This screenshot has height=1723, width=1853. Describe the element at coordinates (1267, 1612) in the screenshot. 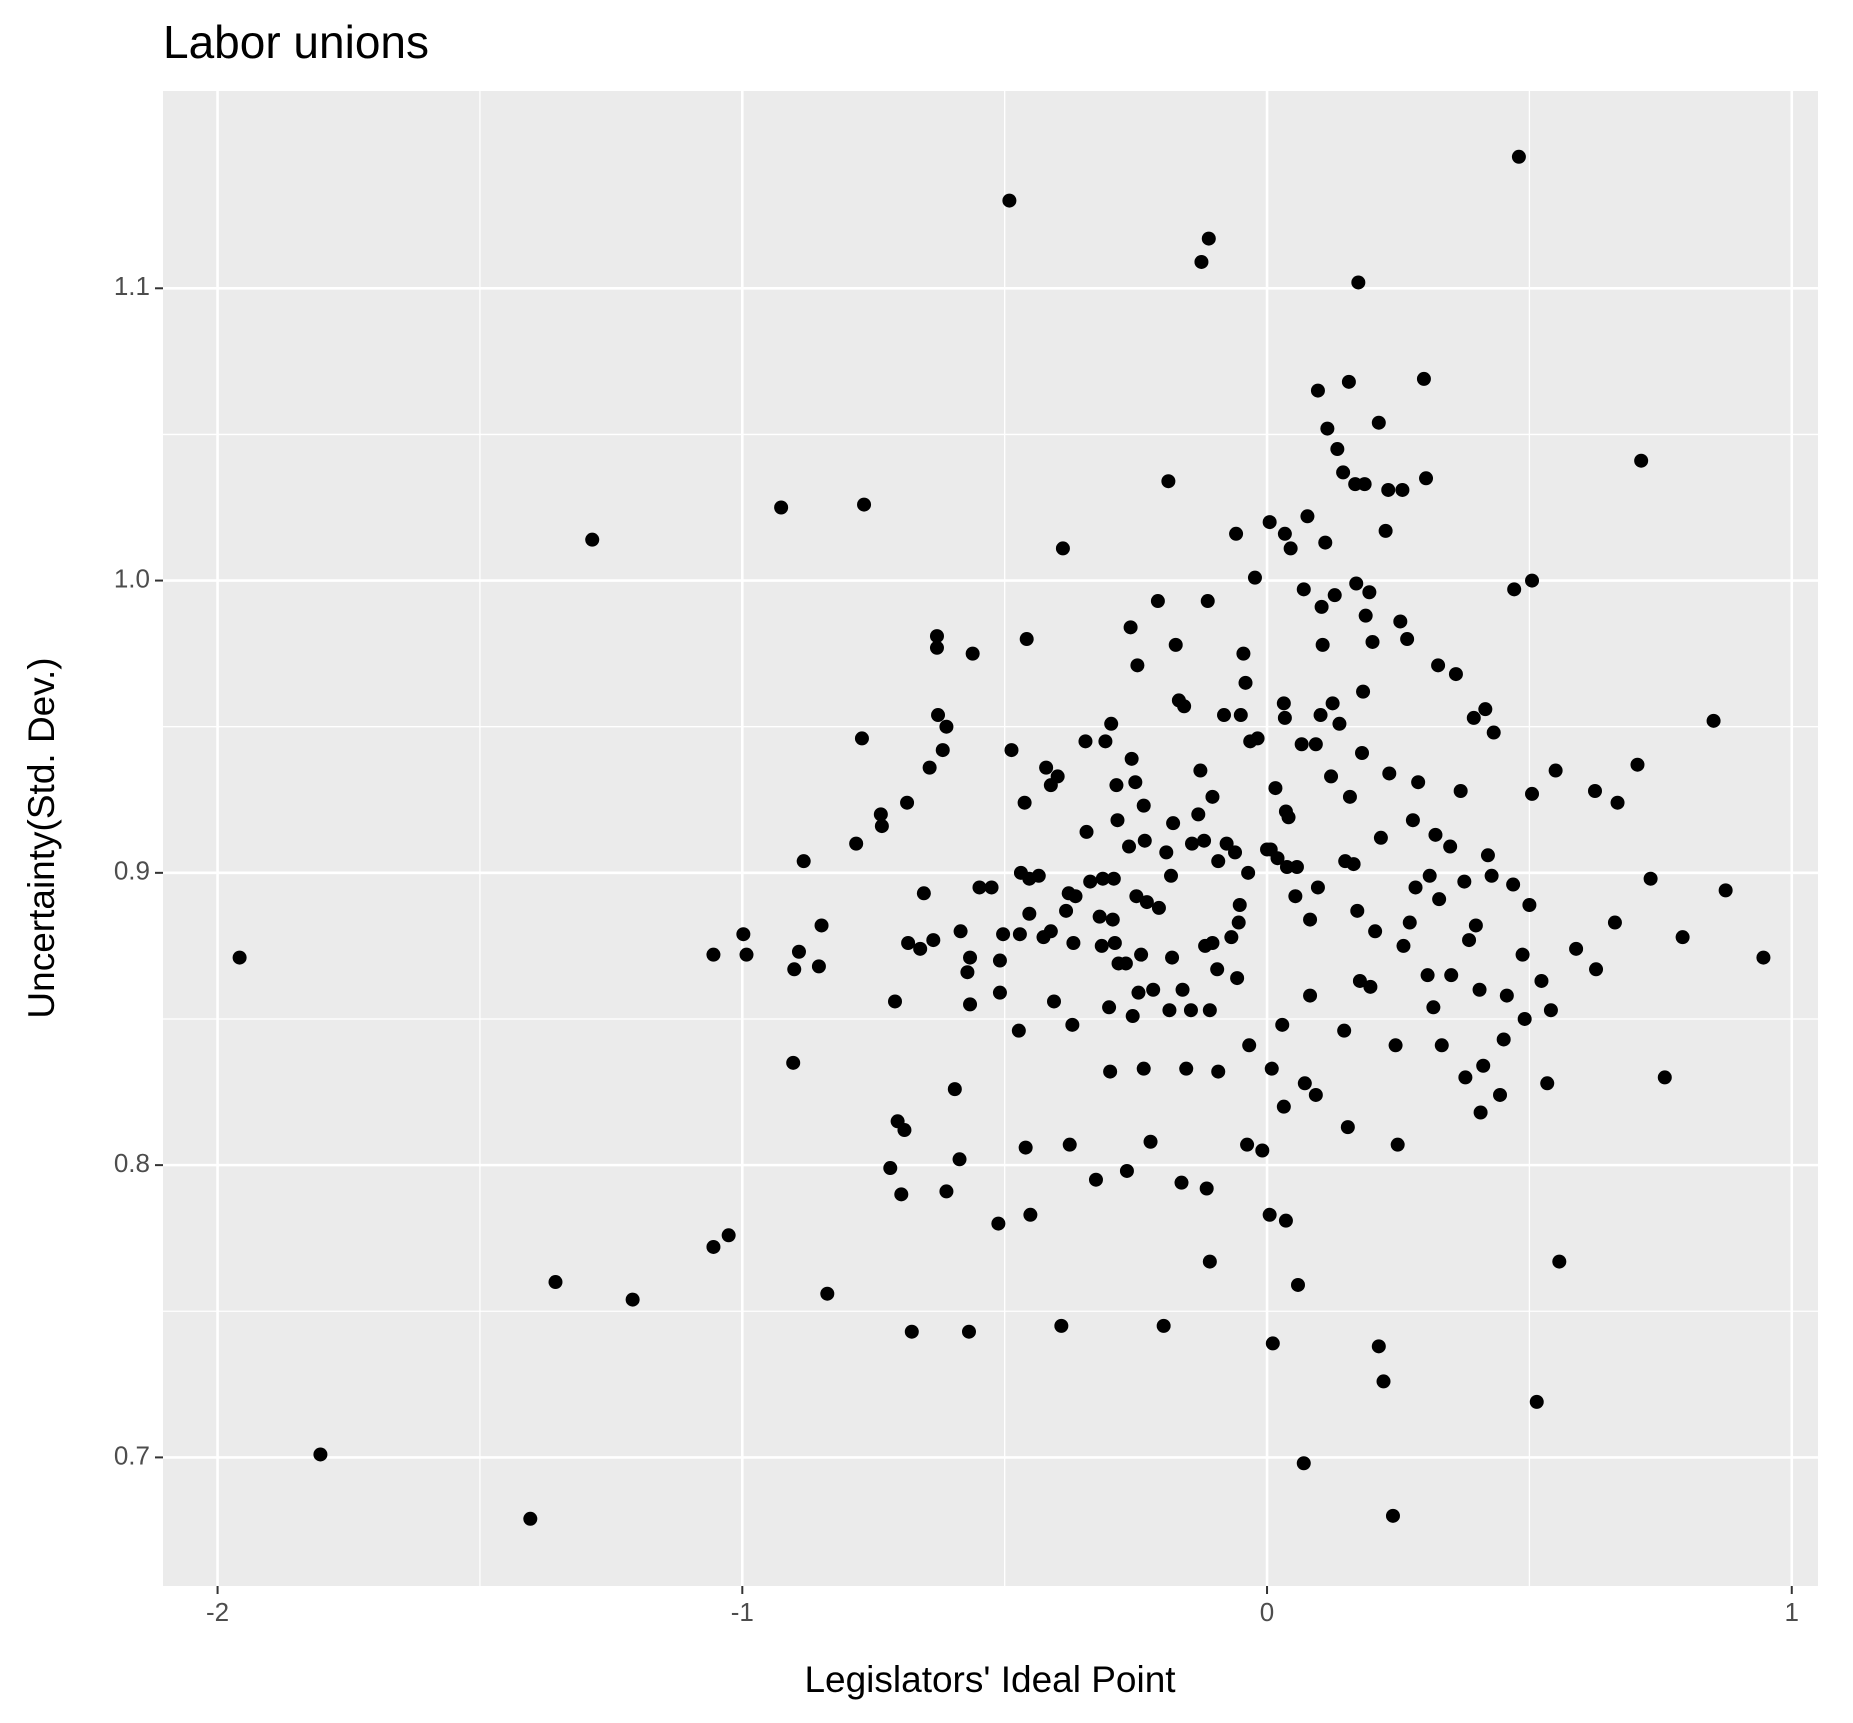

I see `x-tick-label: 0` at that location.